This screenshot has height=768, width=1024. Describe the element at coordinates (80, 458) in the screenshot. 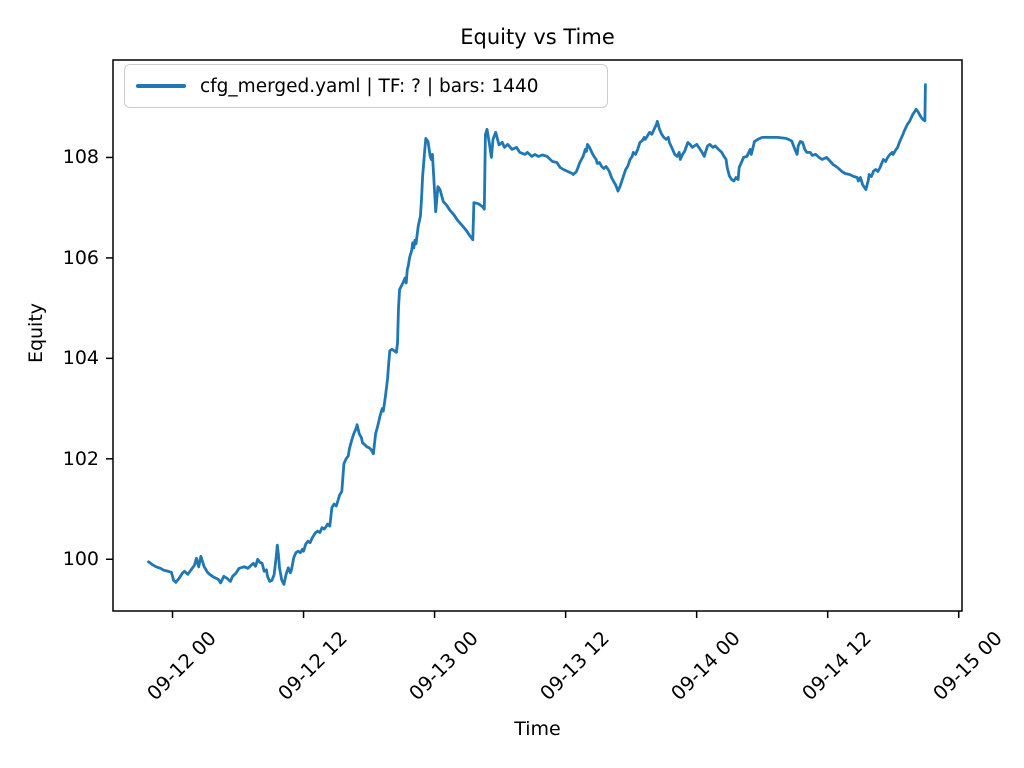

I see `y-tick-label: 102` at that location.